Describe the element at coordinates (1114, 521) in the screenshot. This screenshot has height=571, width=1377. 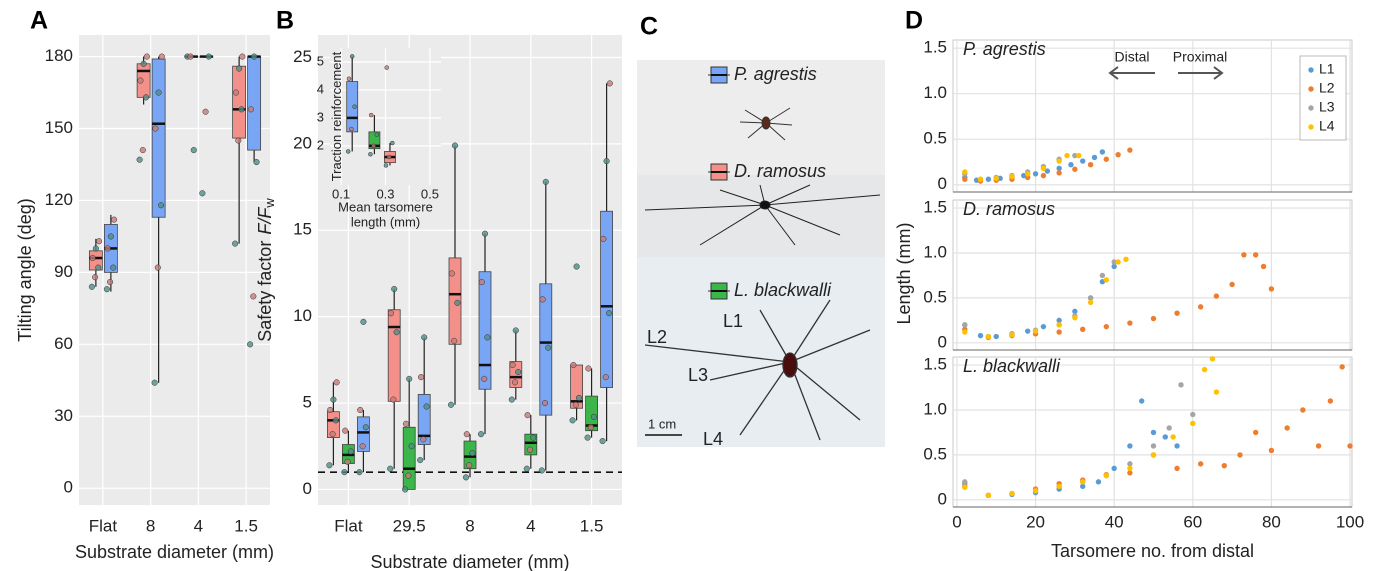
I see `x-tick-label: 40` at that location.